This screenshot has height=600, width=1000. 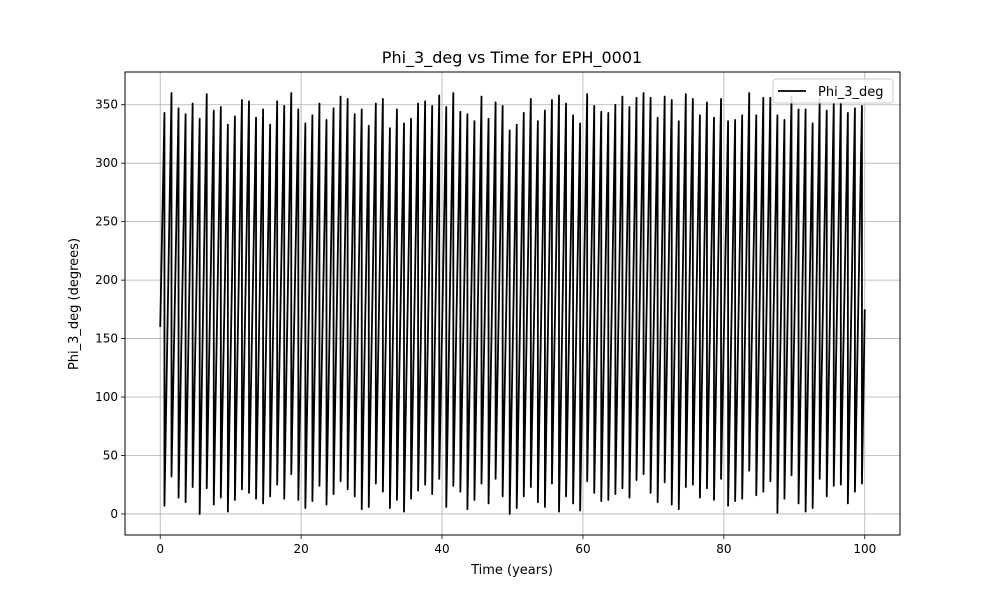 I want to click on y-tick-label: 350, so click(x=106, y=105).